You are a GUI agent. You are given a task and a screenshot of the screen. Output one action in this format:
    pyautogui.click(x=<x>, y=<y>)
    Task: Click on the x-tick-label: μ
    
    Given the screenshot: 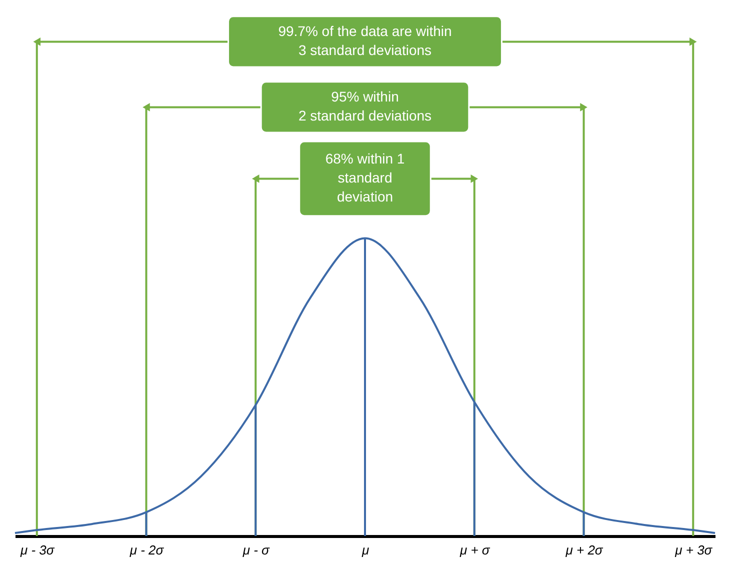 What is the action you would take?
    pyautogui.click(x=365, y=550)
    